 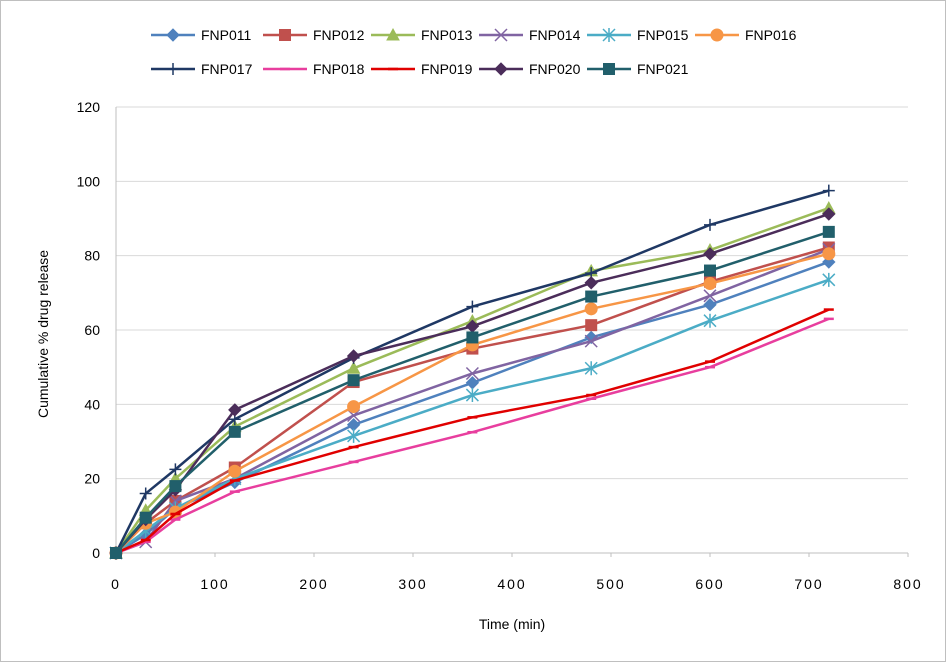 I want to click on legend-item-fnp015: FNP015, so click(x=638, y=35).